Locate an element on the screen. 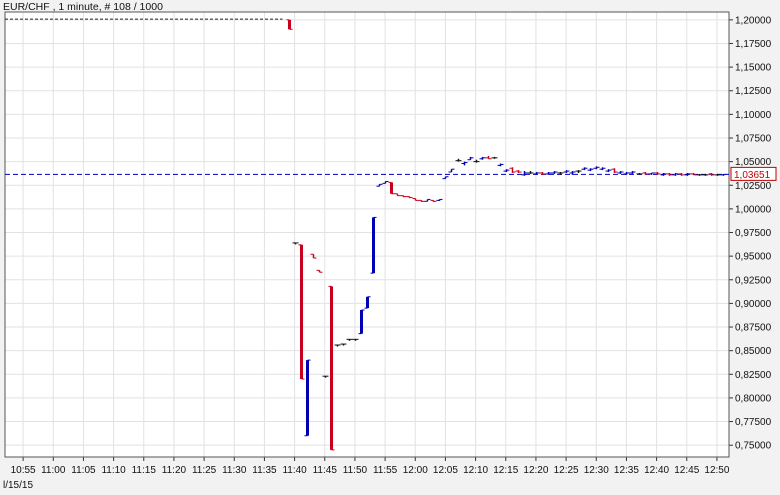 This screenshot has height=495, width=780. y-tick-label: 1,17500 is located at coordinates (753, 44).